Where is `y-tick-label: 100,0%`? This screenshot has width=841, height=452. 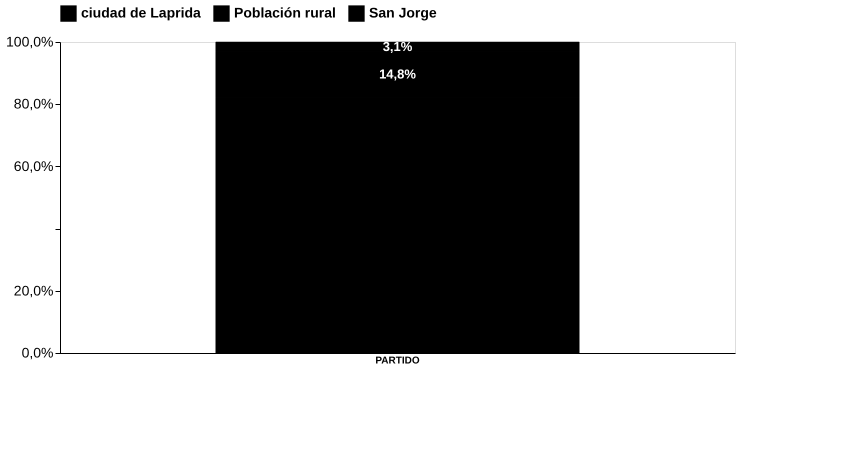 y-tick-label: 100,0% is located at coordinates (30, 42).